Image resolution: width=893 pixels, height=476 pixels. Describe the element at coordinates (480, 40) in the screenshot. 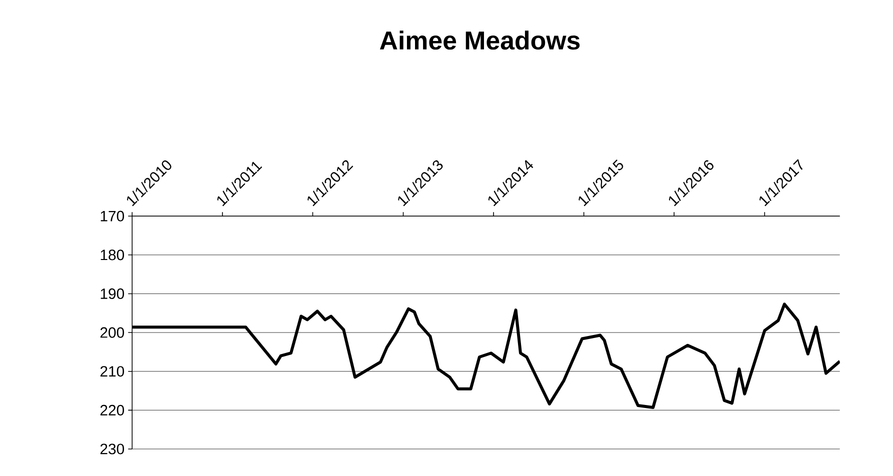

I see `chart-title: Aimee Meadows` at that location.